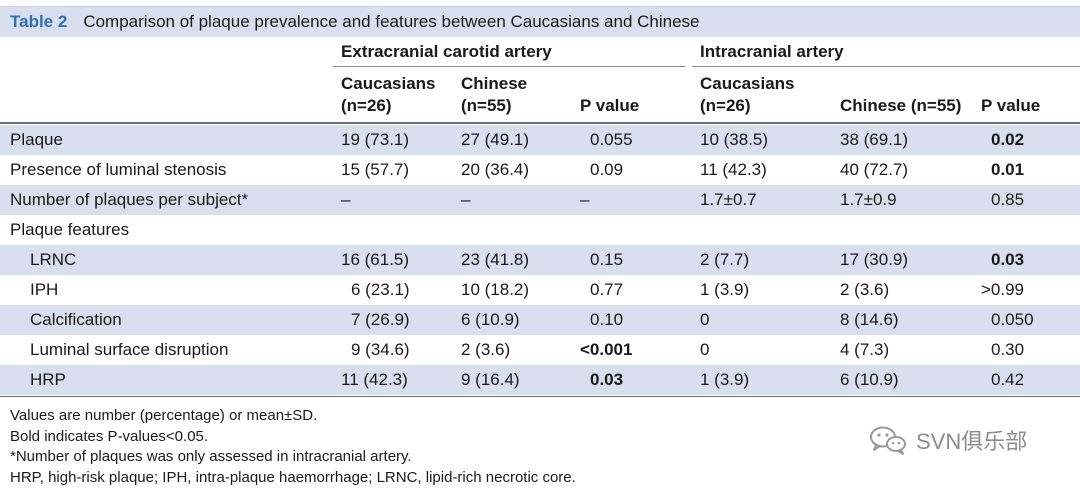 The height and width of the screenshot is (488, 1080). Describe the element at coordinates (36, 140) in the screenshot. I see `row-label: Plaque` at that location.